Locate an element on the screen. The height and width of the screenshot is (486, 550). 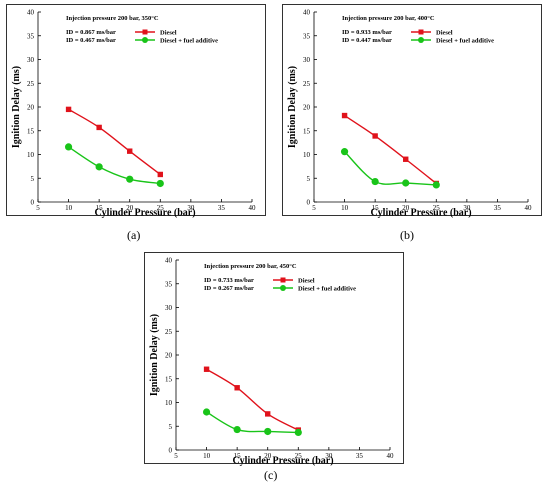
chart-title: Injection pressure 200 bar, 450°C is located at coordinates (250, 266).